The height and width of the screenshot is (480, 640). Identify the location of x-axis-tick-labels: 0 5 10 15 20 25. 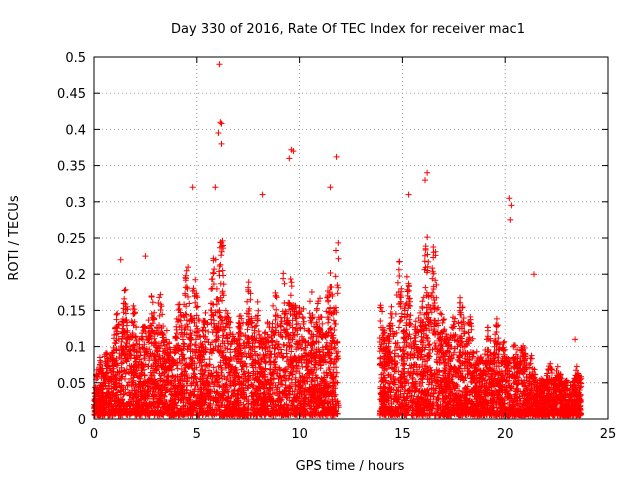
(353, 434).